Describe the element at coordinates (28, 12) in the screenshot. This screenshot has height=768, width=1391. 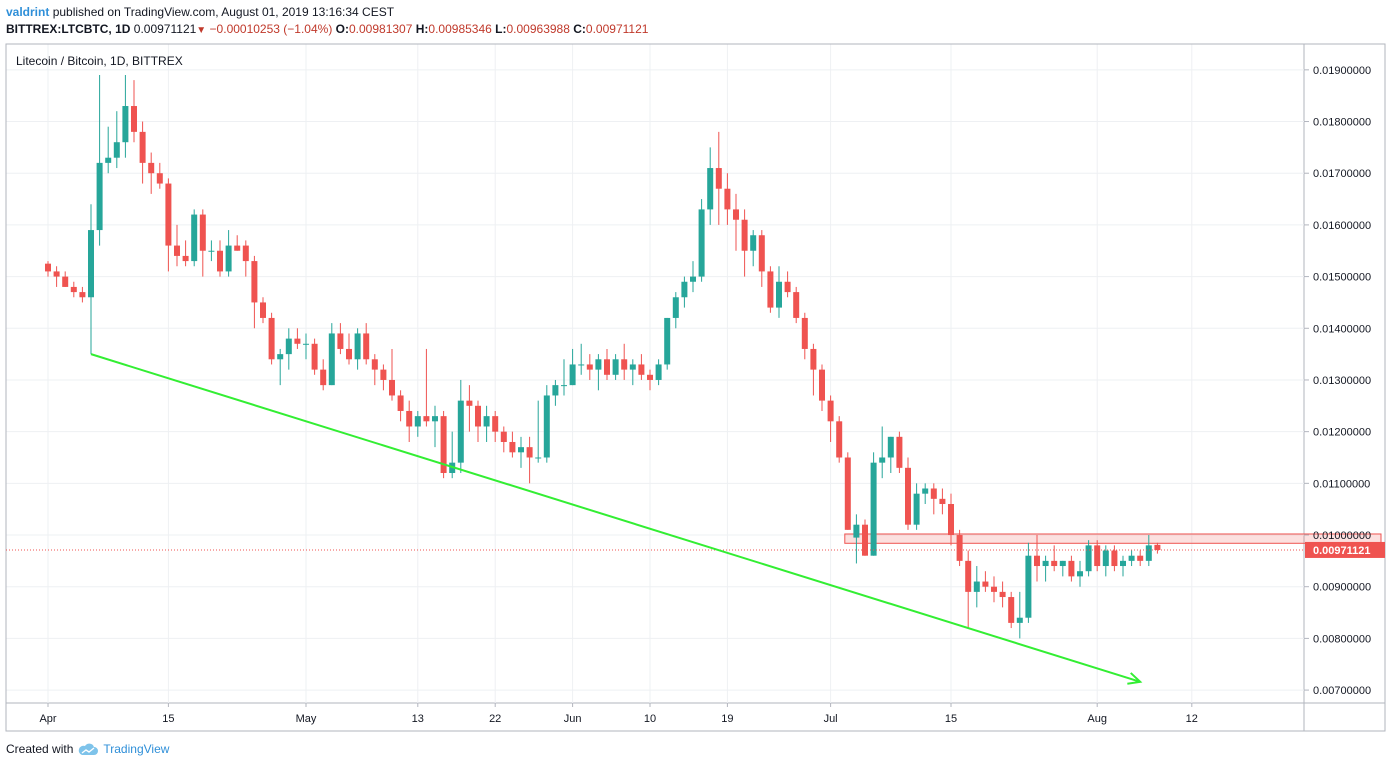
I see `author-name: valdrint` at that location.